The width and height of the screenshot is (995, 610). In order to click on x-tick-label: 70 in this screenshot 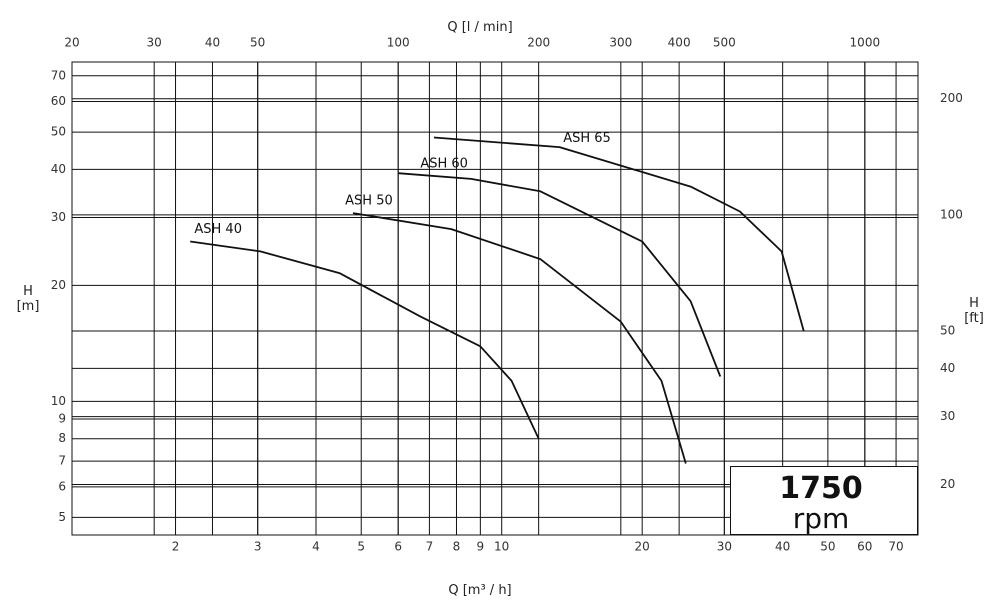, I will do `click(895, 547)`.